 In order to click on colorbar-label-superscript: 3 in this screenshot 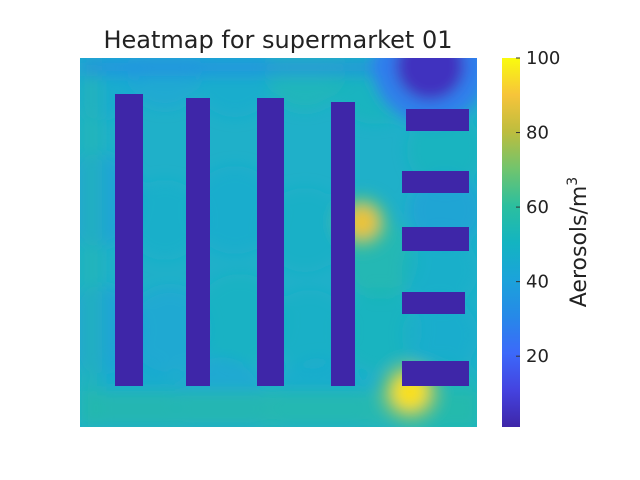, I will do `click(573, 181)`.